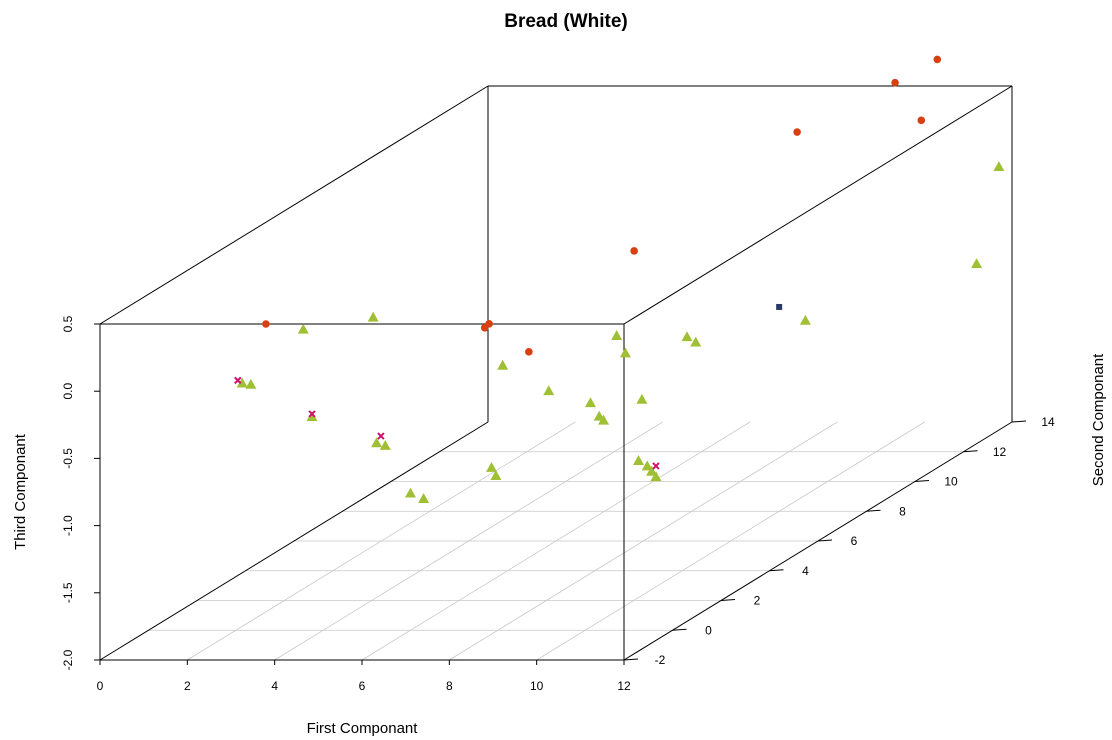  Describe the element at coordinates (68, 323) in the screenshot. I see `z-tick-label: 0.5` at that location.